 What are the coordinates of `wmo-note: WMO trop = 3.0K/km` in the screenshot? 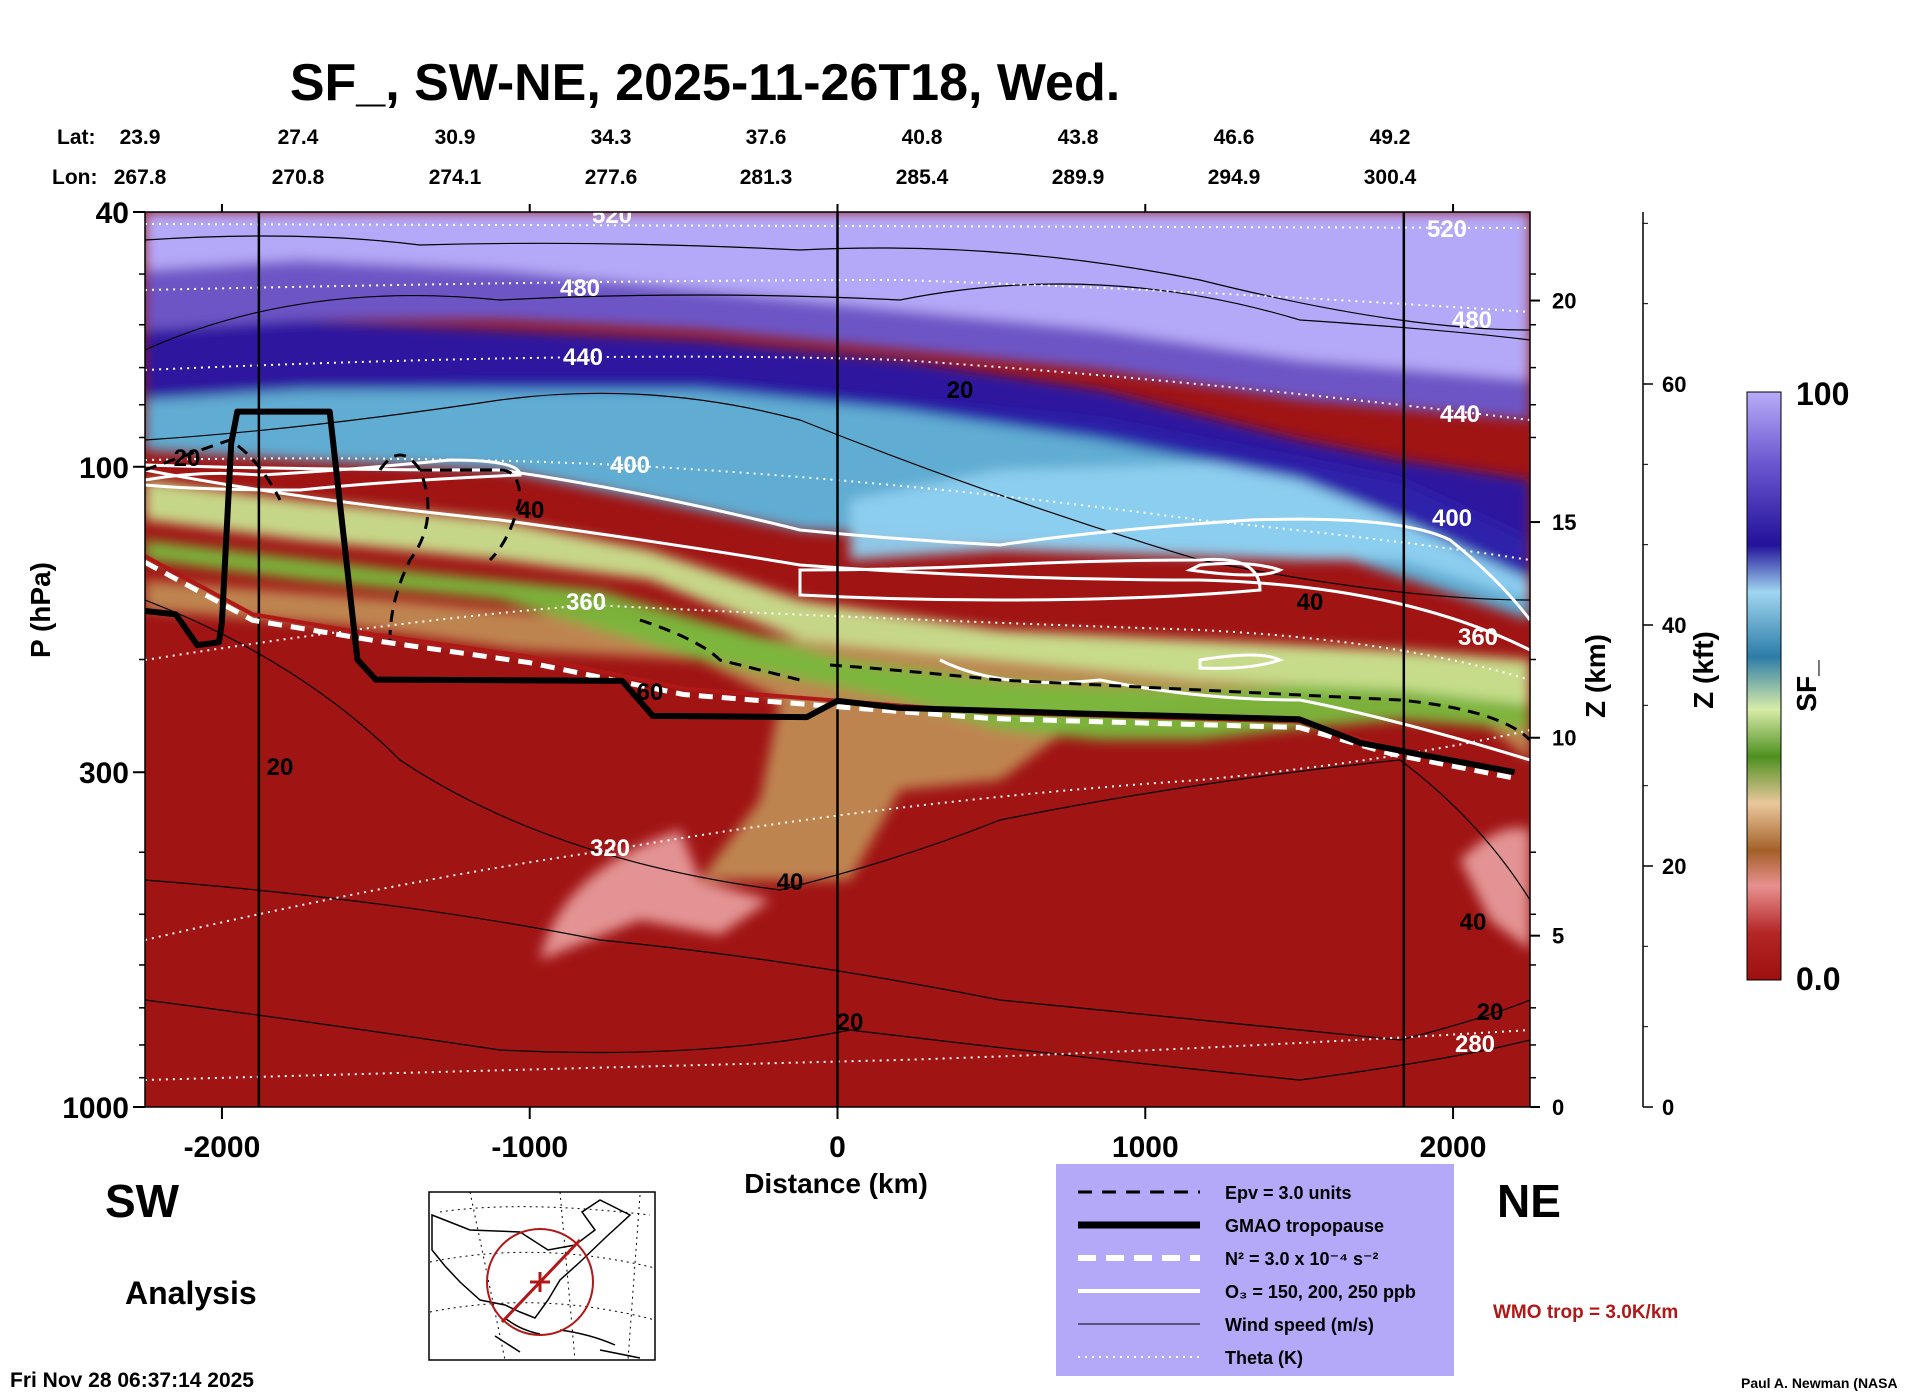 It's located at (1585, 1312).